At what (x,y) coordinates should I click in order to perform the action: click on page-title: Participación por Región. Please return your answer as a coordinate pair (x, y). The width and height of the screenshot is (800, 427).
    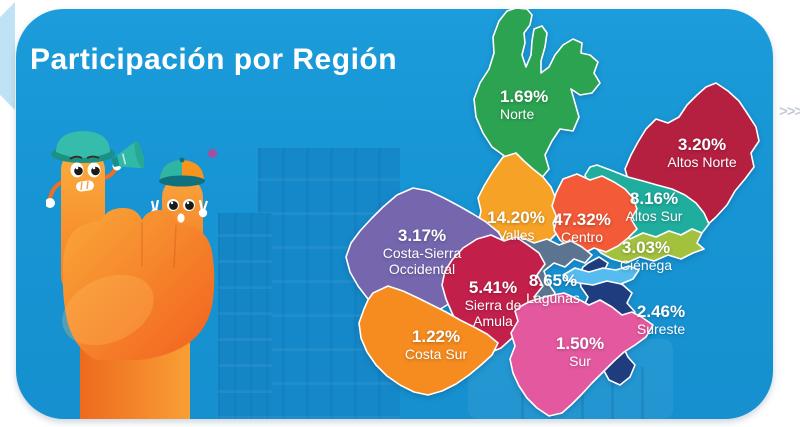
    Looking at the image, I should click on (214, 59).